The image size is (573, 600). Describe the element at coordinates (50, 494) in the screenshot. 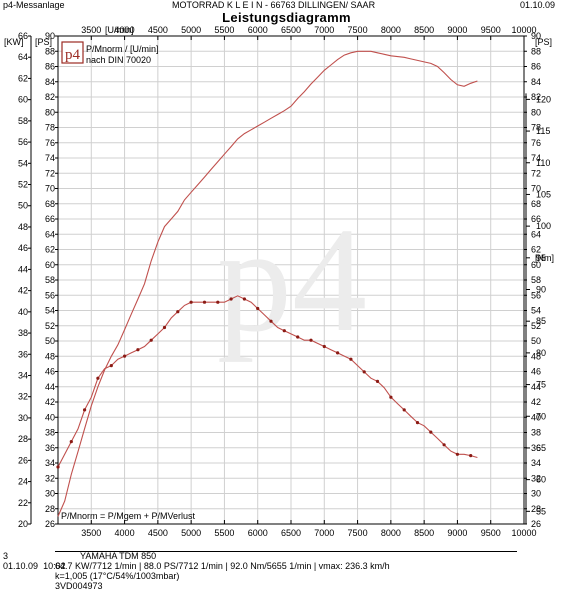

I see `ps-left-tick-label: 30` at that location.